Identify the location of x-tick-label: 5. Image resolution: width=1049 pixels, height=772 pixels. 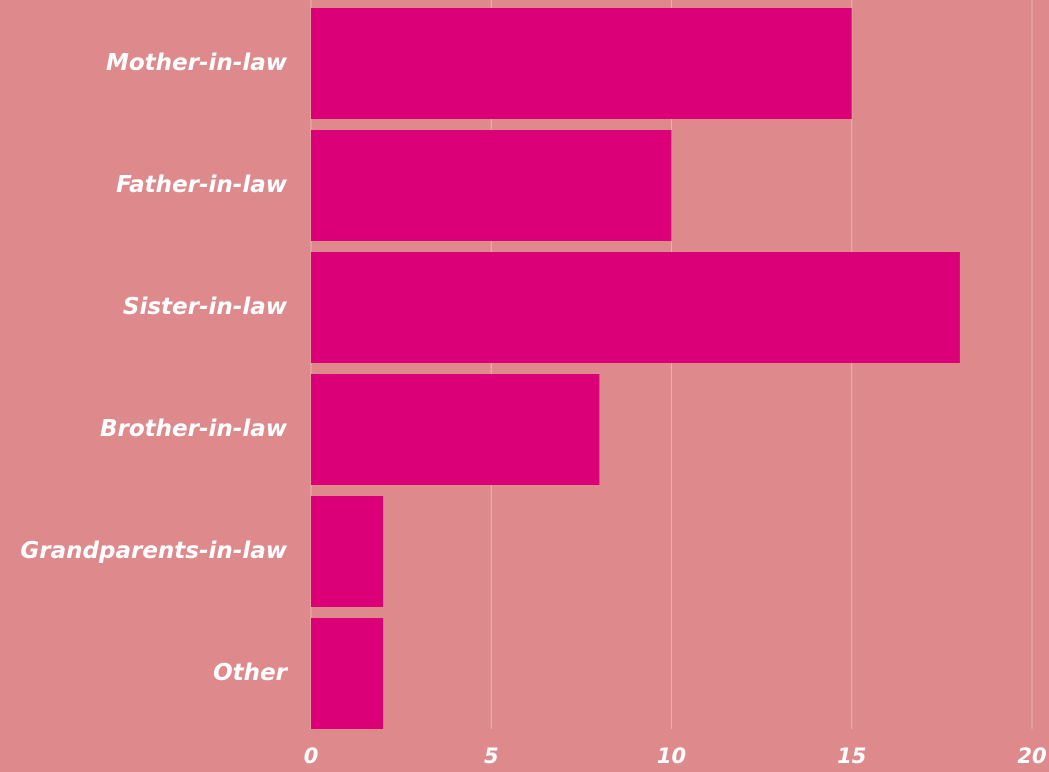
(491, 756).